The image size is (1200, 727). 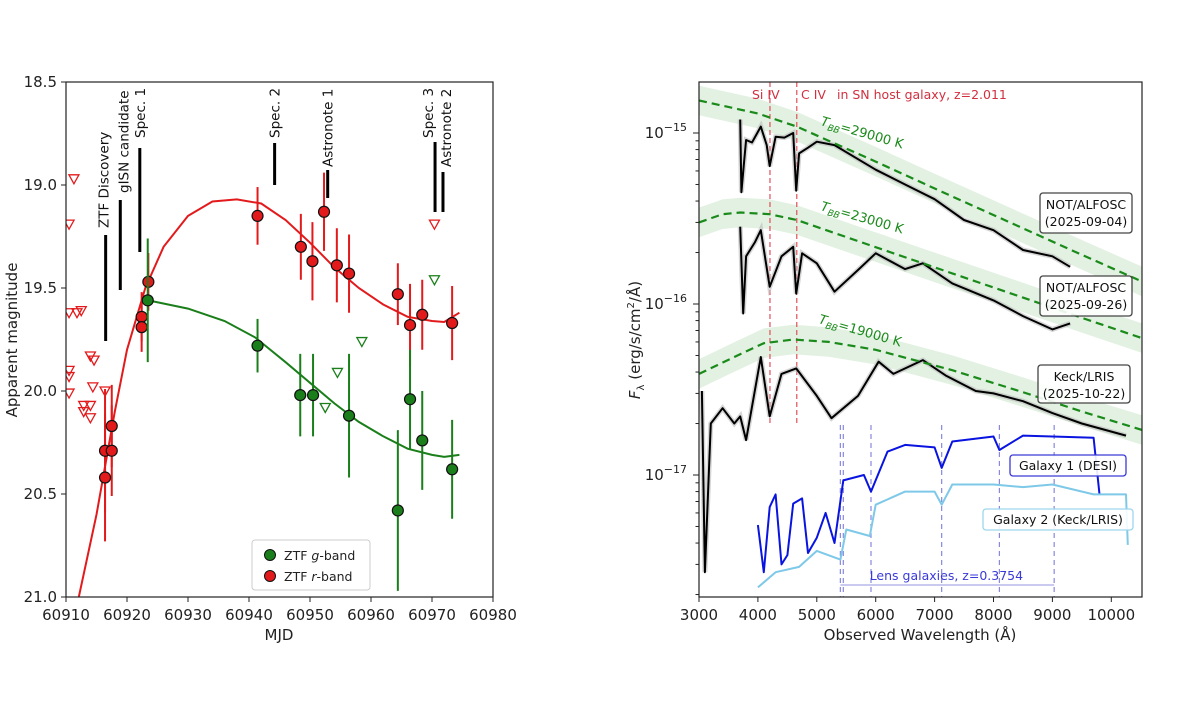 I want to click on legend-entry-g: ZTF g-band, so click(x=309, y=555).